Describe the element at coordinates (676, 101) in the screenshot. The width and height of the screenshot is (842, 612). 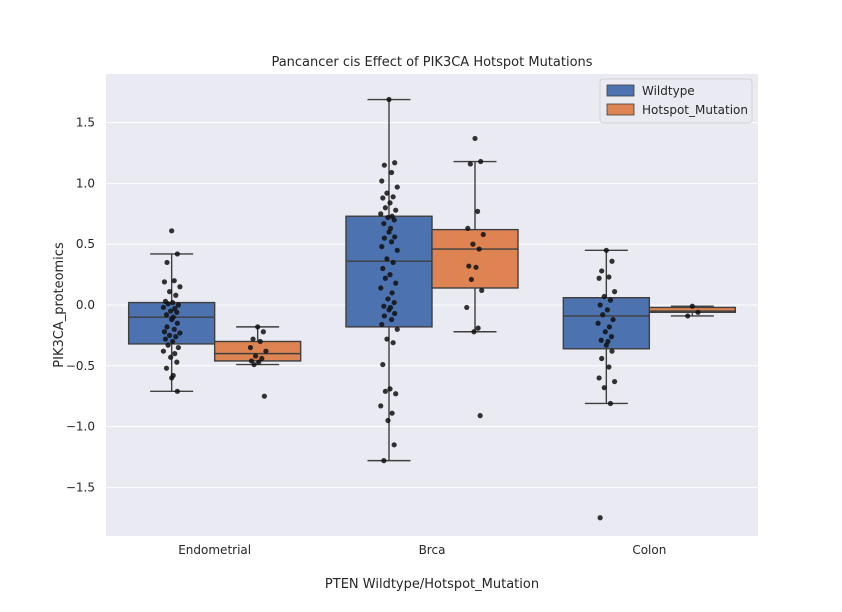
I see `legend: Wildtype Hotspot_Mutation` at that location.